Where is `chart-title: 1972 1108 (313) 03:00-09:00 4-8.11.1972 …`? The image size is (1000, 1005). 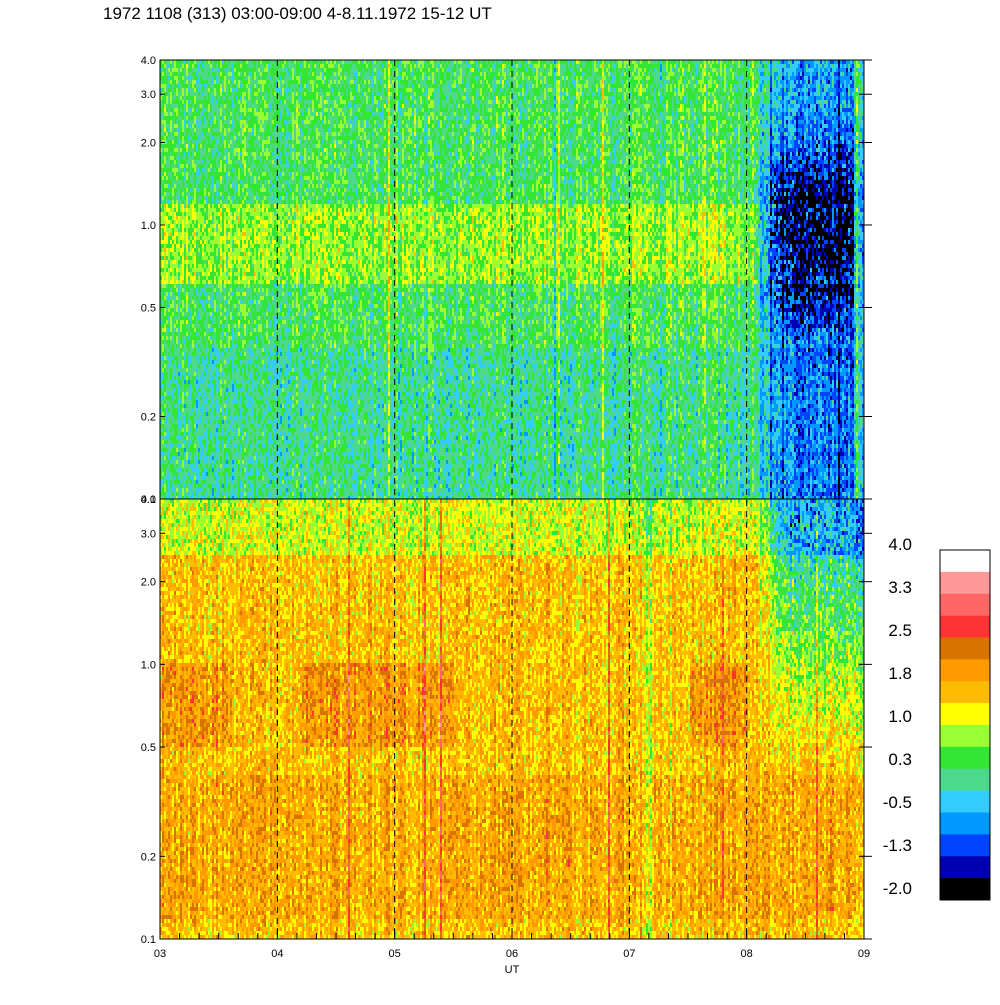 chart-title: 1972 1108 (313) 03:00-09:00 4-8.11.1972 … is located at coordinates (297, 14).